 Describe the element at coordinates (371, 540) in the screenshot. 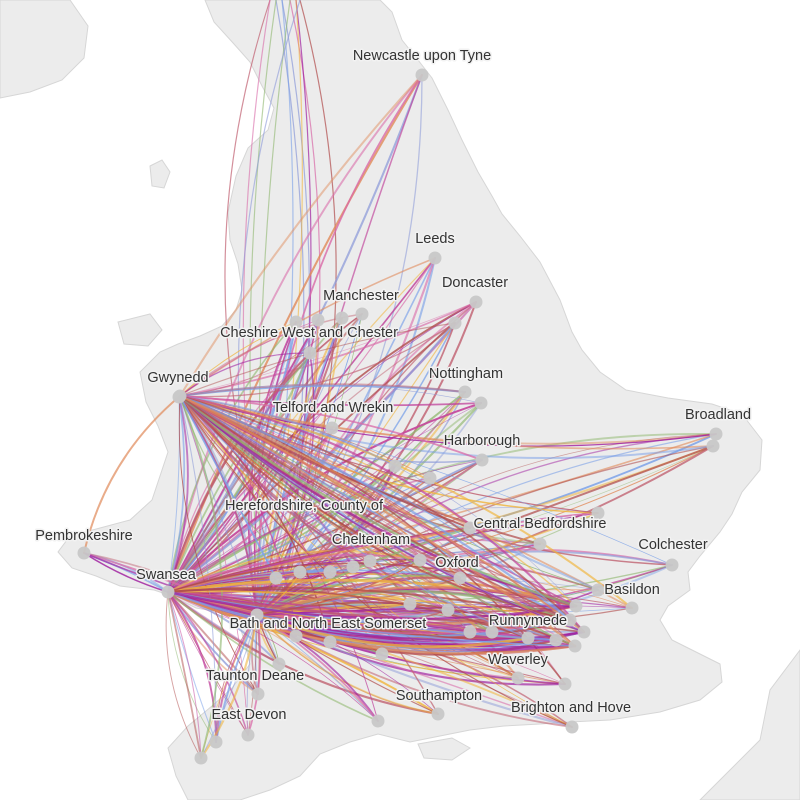

I see `place-label-cheltenham: Cheltenham` at that location.